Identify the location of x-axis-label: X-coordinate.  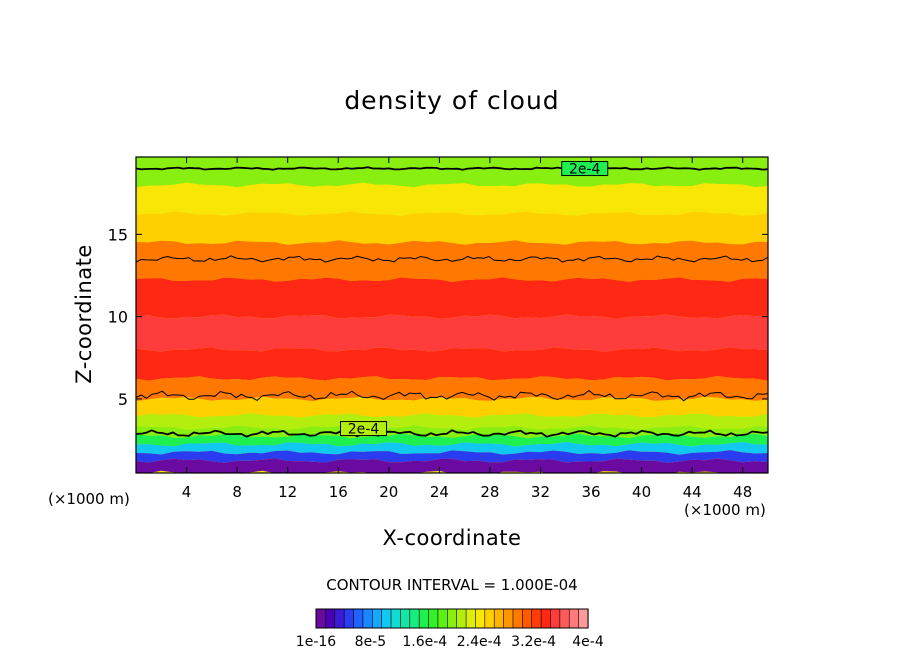
(452, 538).